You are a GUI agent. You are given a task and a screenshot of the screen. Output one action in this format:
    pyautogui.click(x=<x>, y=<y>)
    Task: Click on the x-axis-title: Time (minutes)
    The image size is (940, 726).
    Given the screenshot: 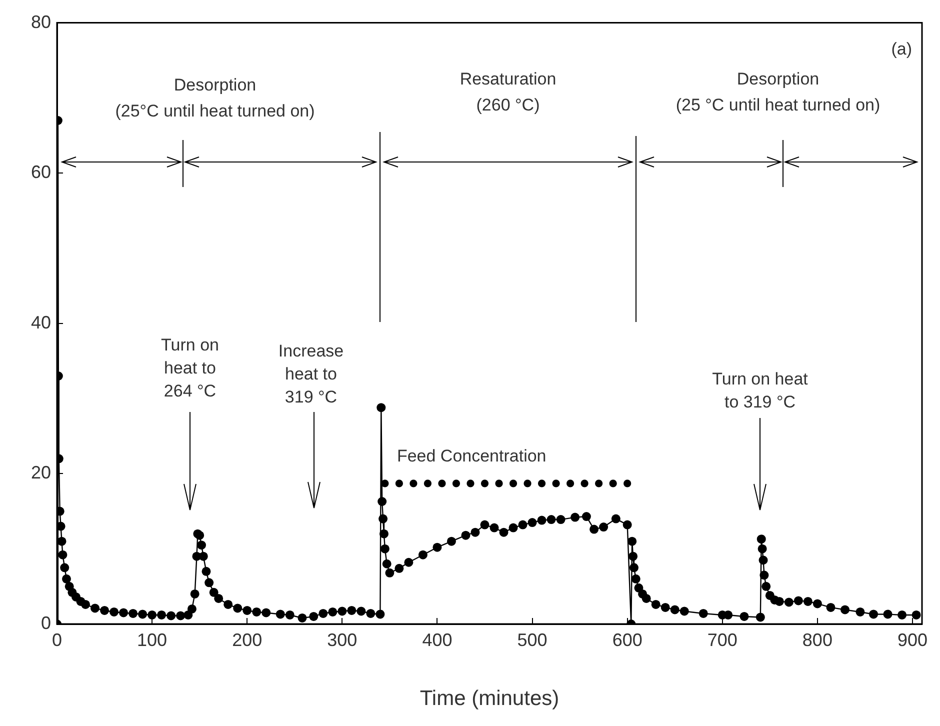 What is the action you would take?
    pyautogui.click(x=490, y=698)
    